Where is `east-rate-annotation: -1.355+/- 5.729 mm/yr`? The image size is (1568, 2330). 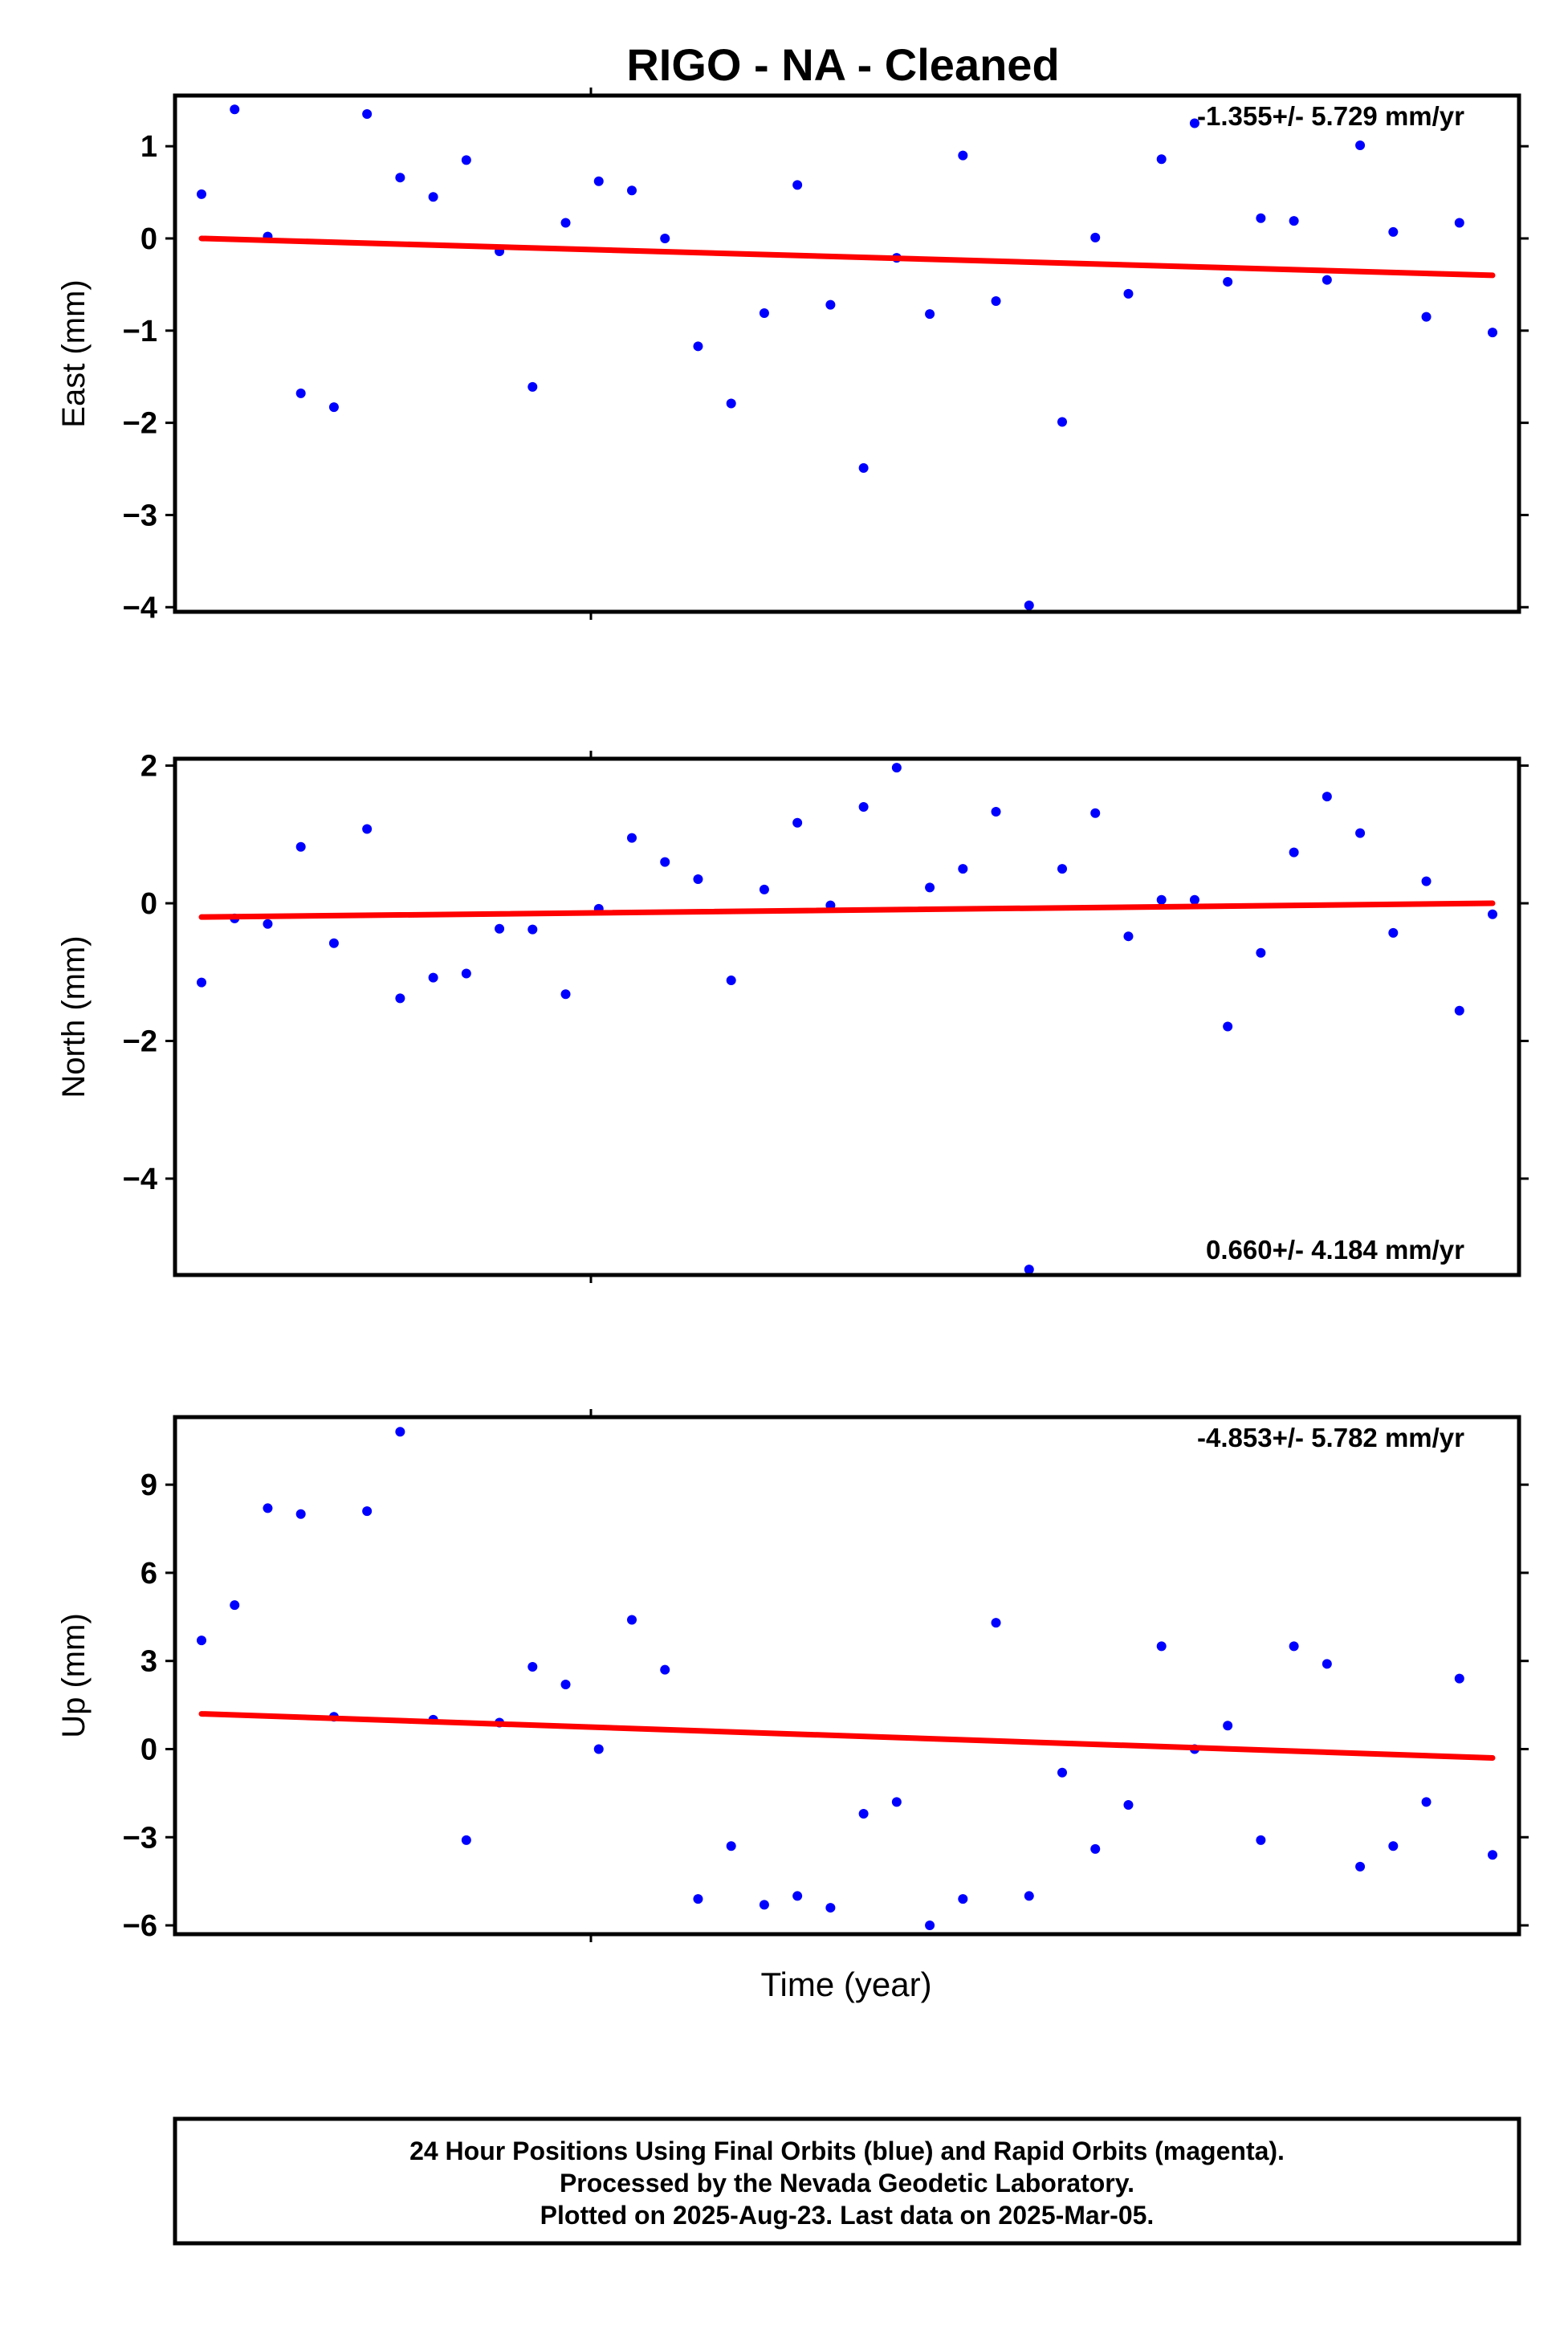
east-rate-annotation: -1.355+/- 5.729 mm/yr is located at coordinates (1330, 116).